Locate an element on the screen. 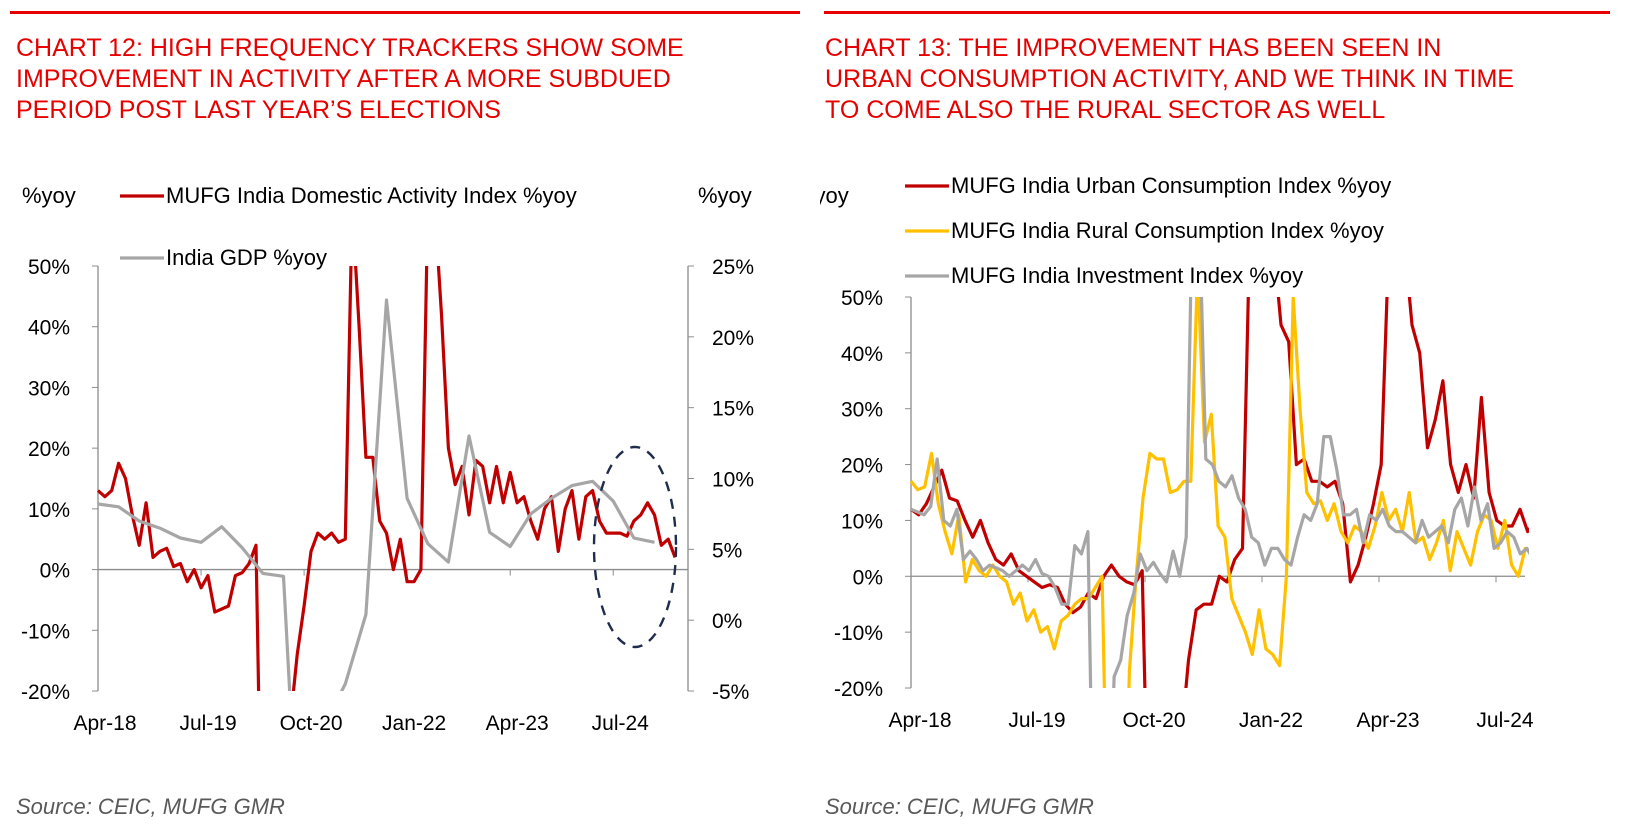 This screenshot has width=1635, height=835. legend-label: India GDP %yoy is located at coordinates (246, 257).